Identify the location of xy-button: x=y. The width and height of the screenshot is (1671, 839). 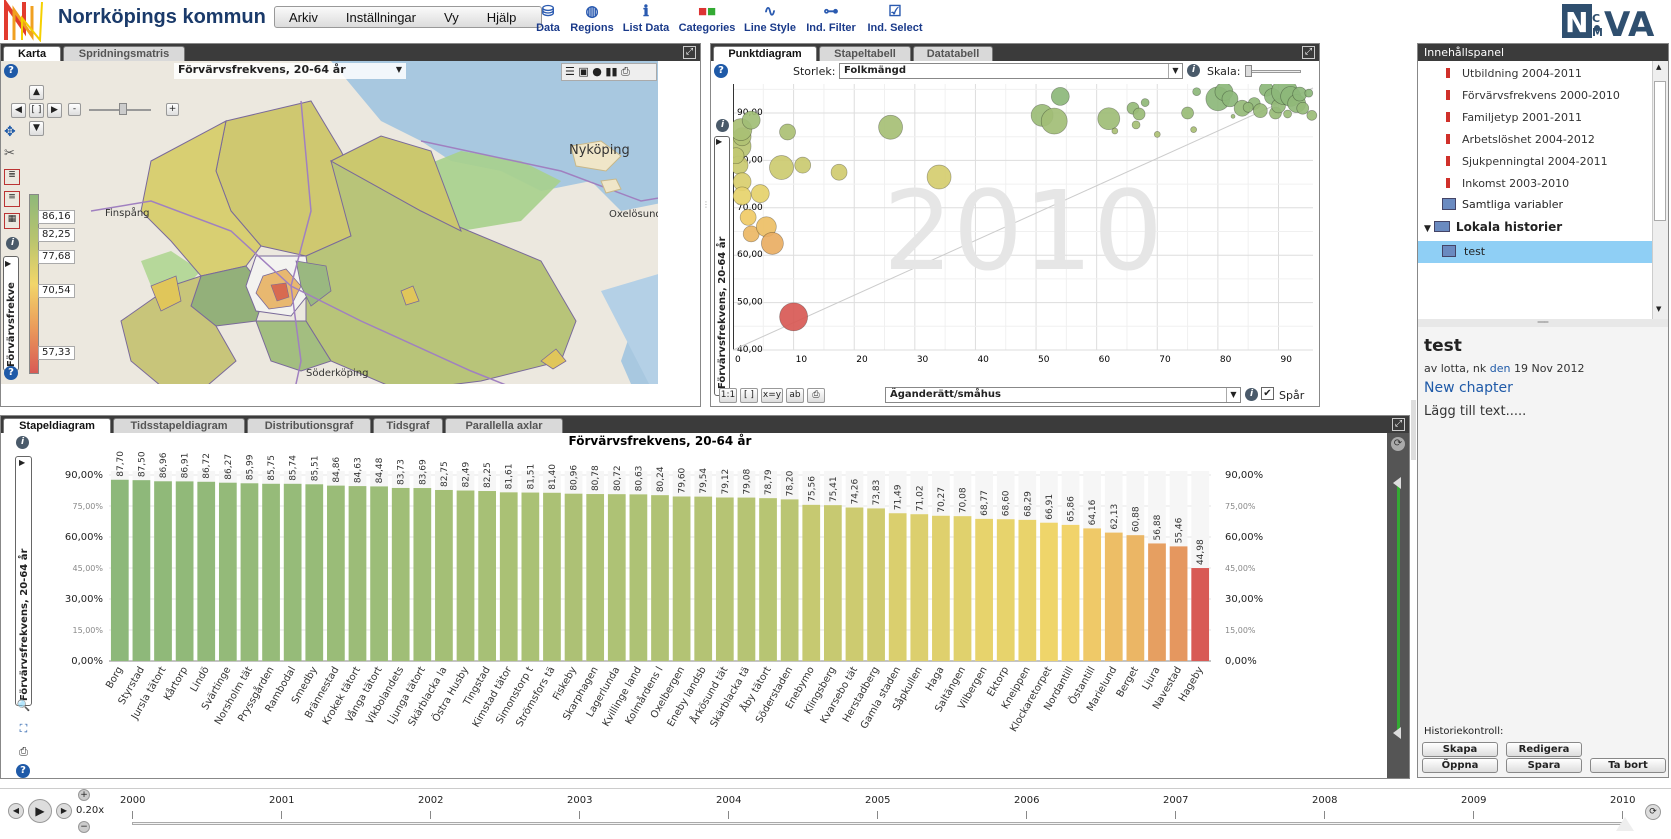
(772, 395).